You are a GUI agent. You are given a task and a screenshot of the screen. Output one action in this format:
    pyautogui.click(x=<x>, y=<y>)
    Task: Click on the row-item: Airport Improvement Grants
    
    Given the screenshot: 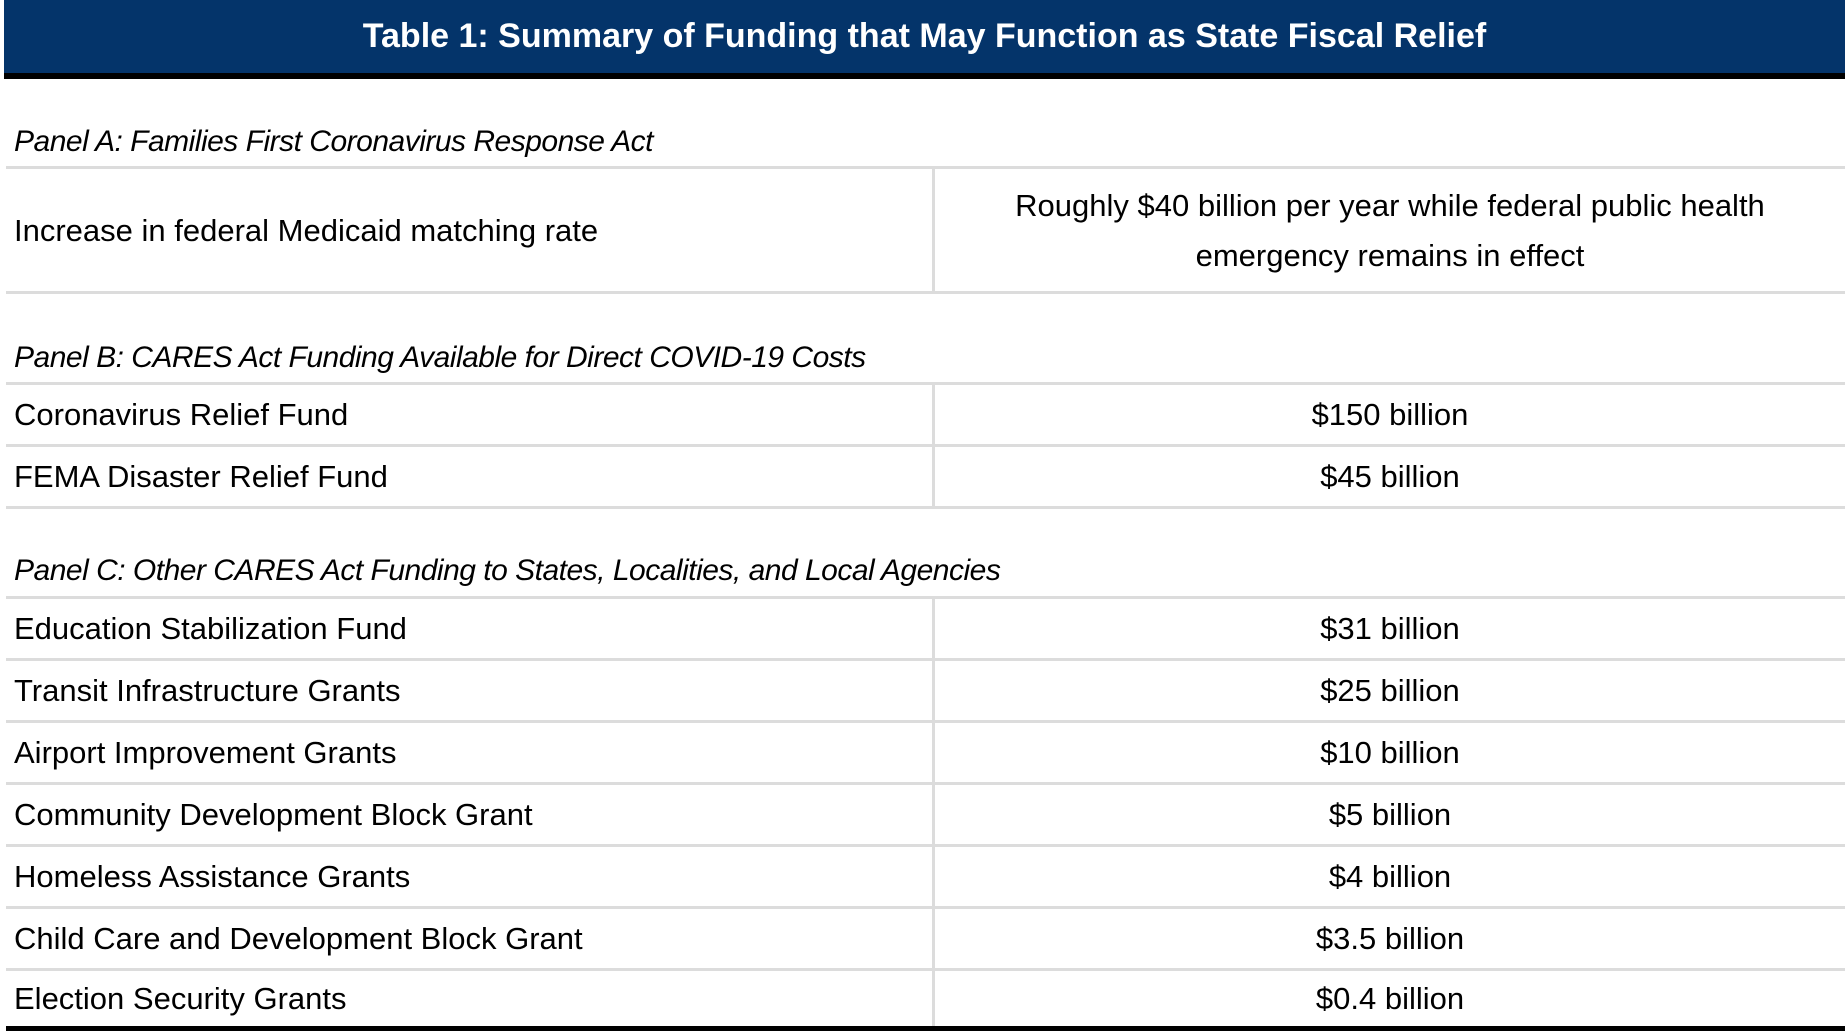 What is the action you would take?
    pyautogui.click(x=205, y=752)
    